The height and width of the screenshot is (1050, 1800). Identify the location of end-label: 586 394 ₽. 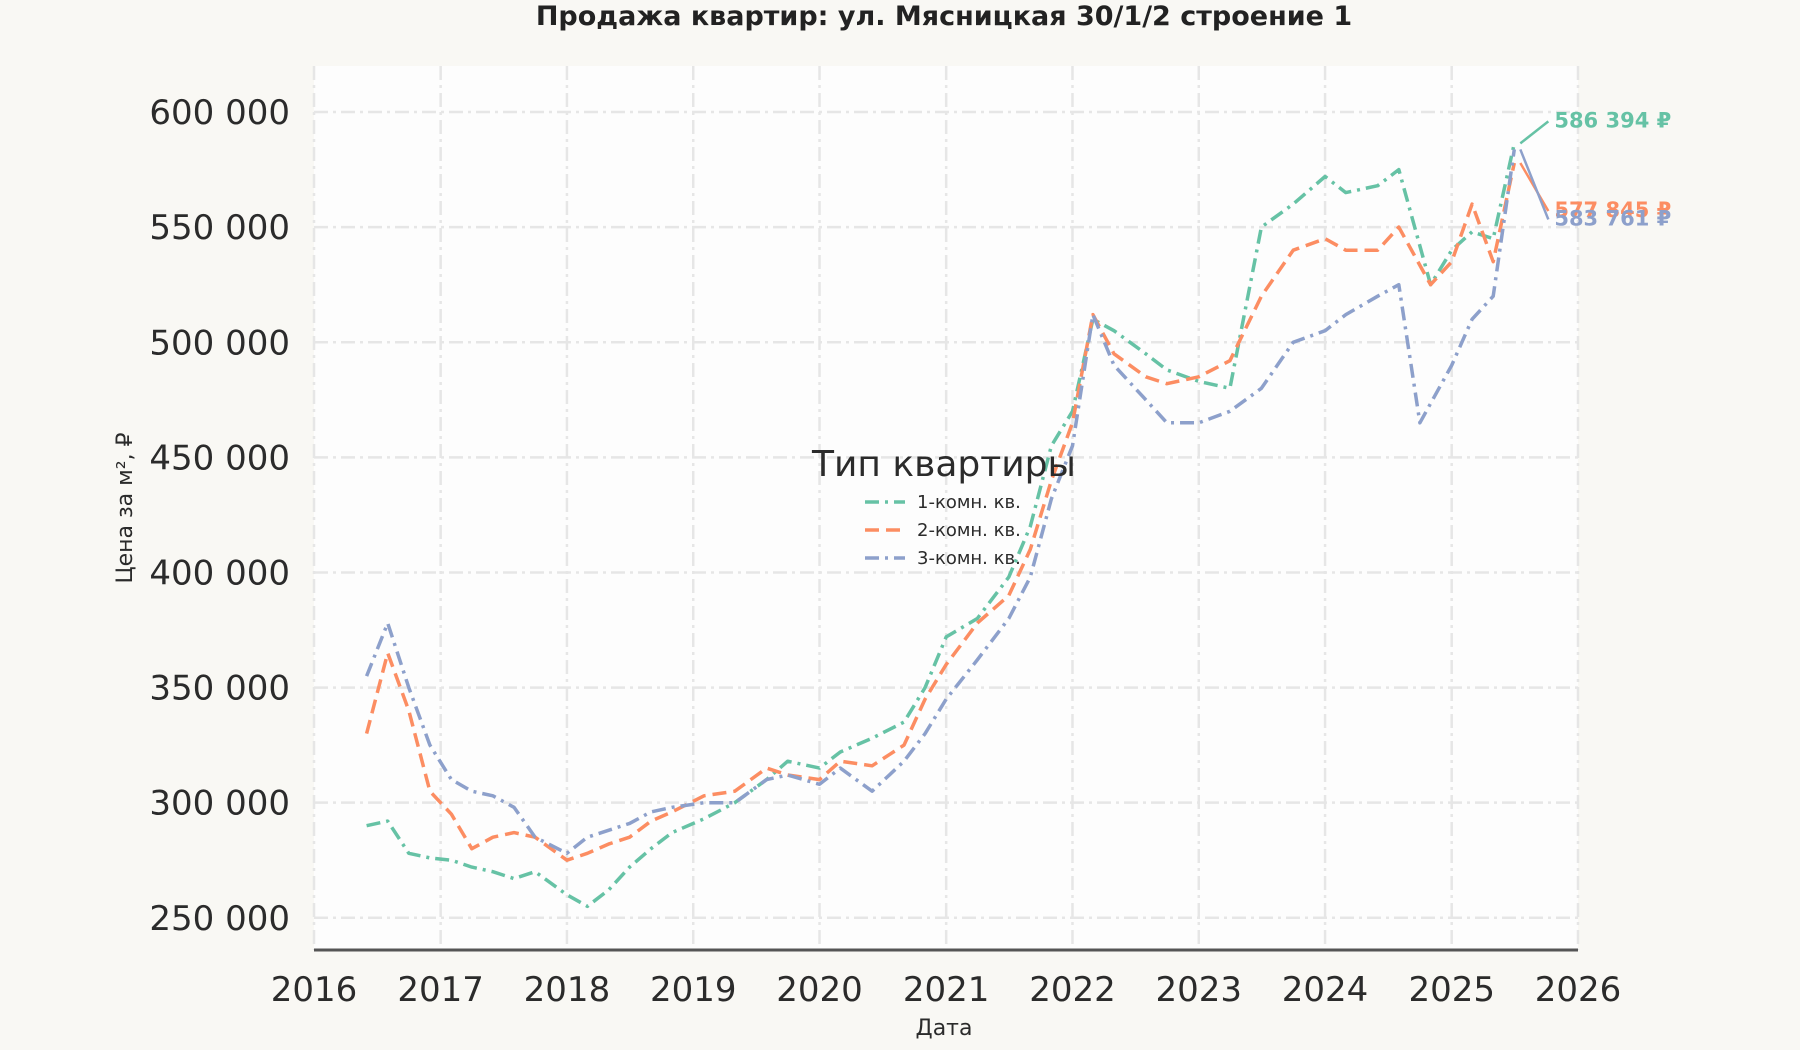
(1612, 120).